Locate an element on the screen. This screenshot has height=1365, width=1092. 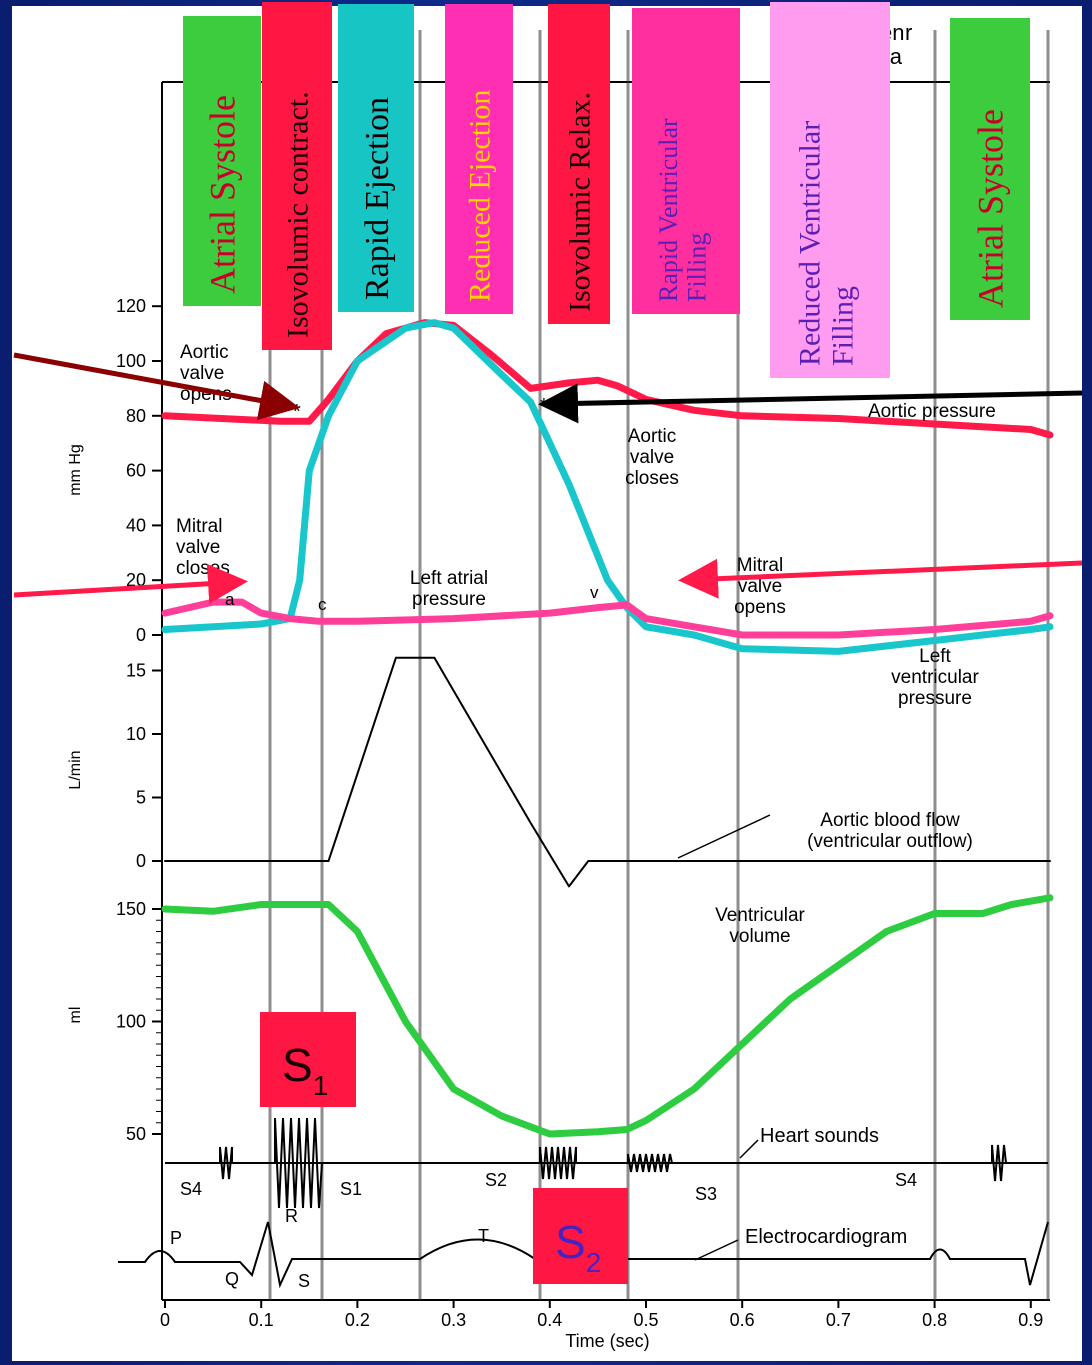
x-tick-label: 0.8 is located at coordinates (934, 1320).